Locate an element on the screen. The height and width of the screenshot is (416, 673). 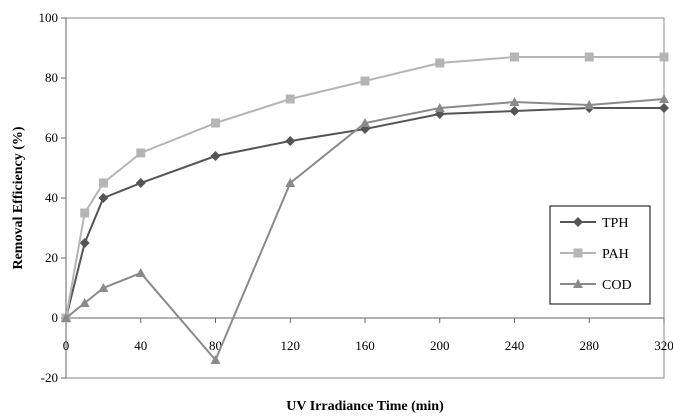
x-tick-label: 40 is located at coordinates (140, 345).